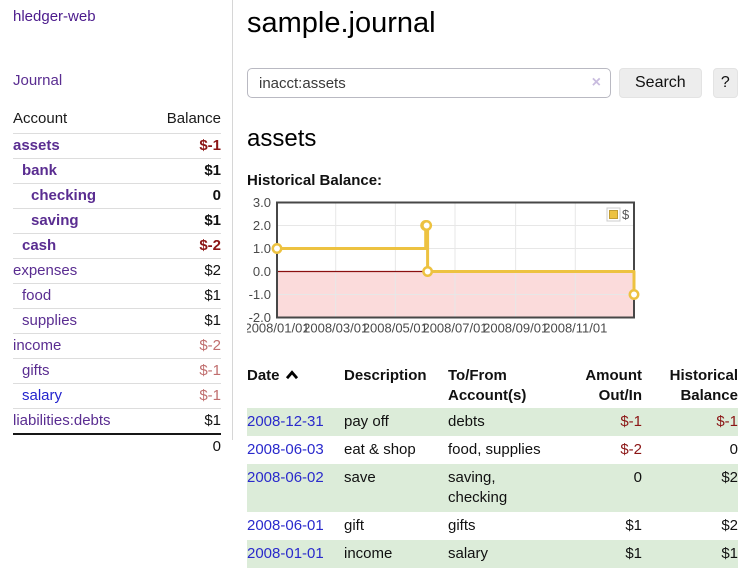 This screenshot has height=582, width=742. What do you see at coordinates (285, 421) in the screenshot?
I see `register-date-link: 2008-12-31` at bounding box center [285, 421].